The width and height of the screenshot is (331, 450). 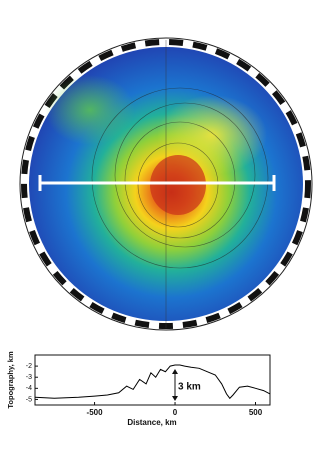 I want to click on x-tick-label: -500, so click(x=95, y=412).